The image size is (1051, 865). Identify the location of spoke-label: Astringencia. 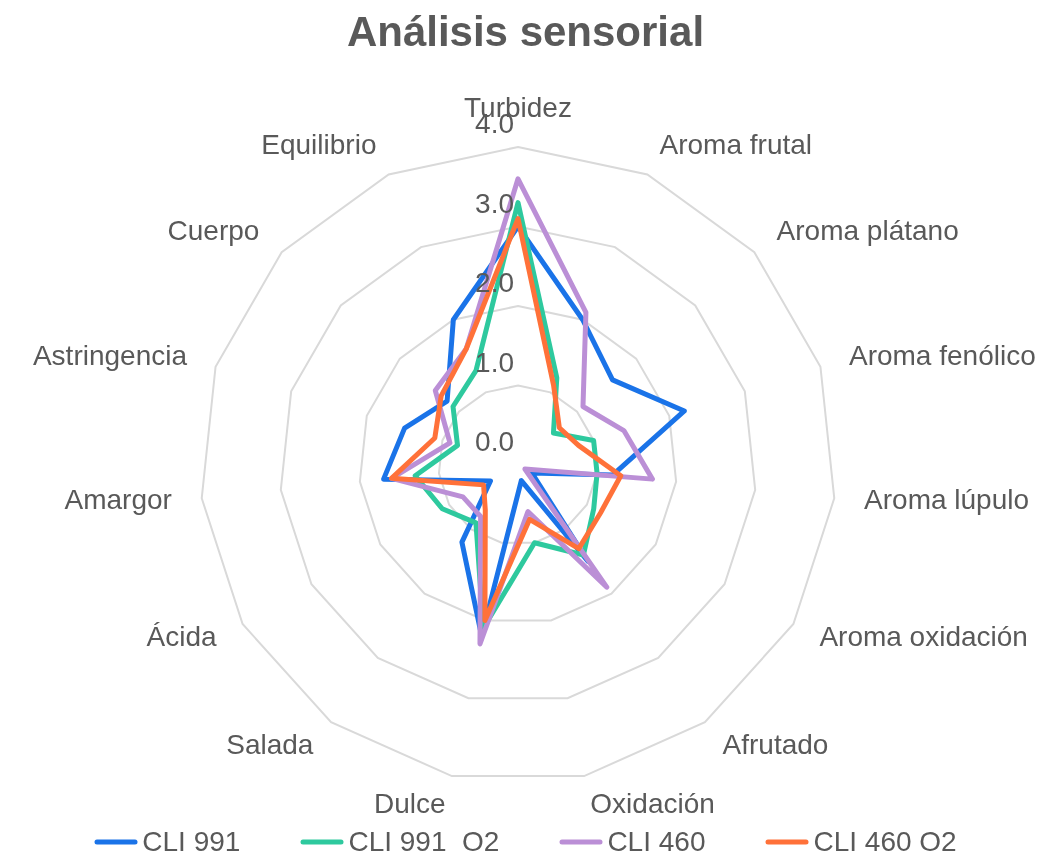
(110, 355).